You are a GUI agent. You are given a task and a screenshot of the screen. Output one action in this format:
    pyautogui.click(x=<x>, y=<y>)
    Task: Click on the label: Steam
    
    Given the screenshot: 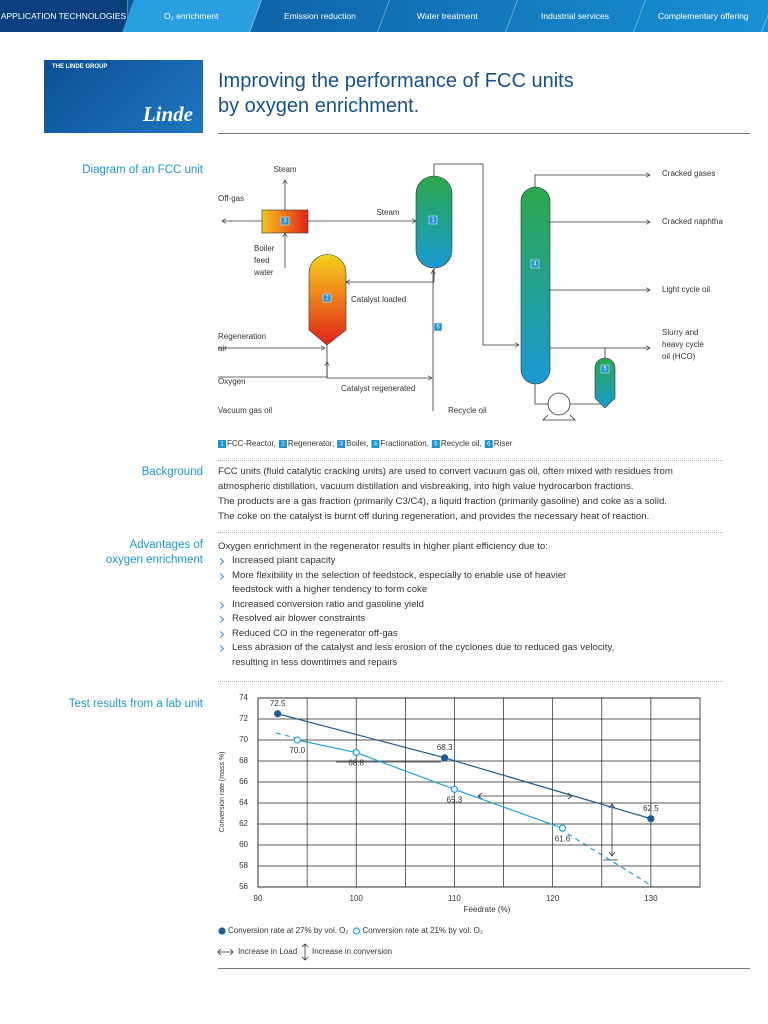 What is the action you would take?
    pyautogui.click(x=387, y=212)
    